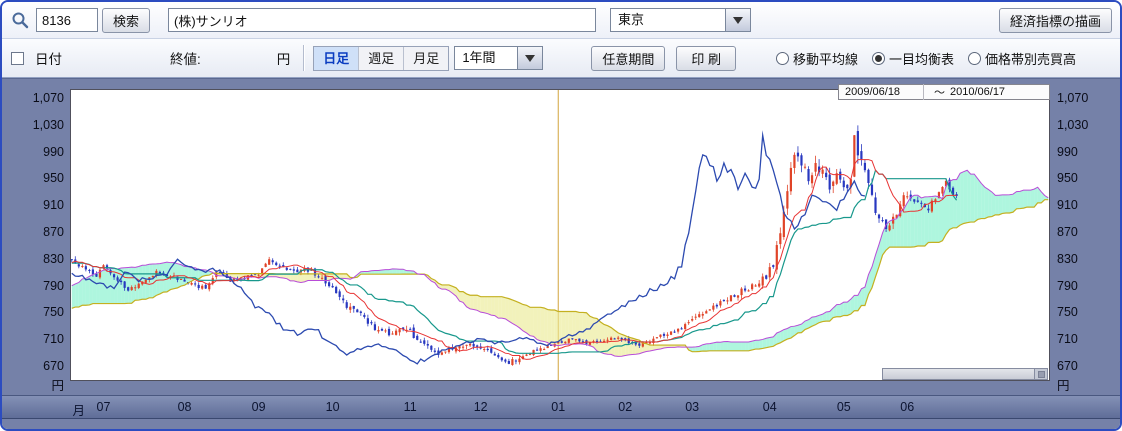 Image resolution: width=1122 pixels, height=431 pixels. Describe the element at coordinates (410, 407) in the screenshot. I see `x-axis-month-label: 11` at that location.